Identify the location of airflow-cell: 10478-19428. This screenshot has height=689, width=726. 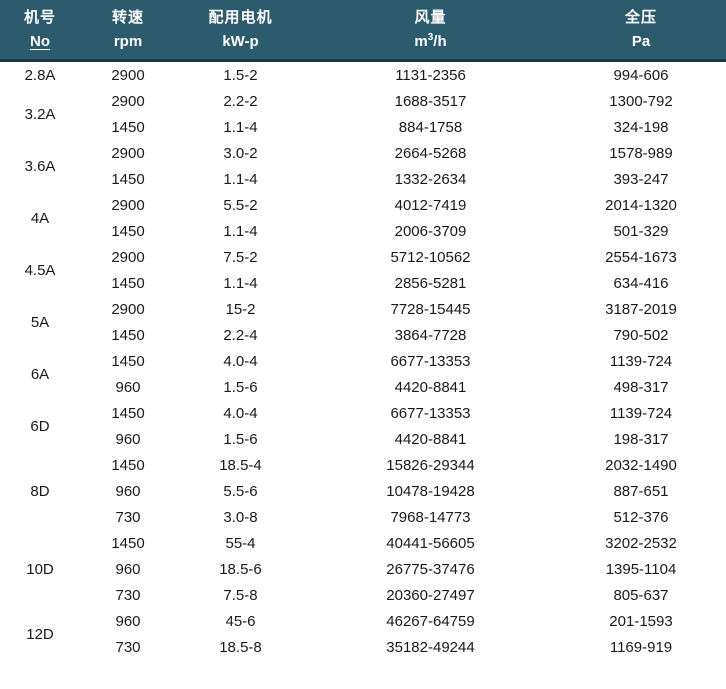
(430, 491).